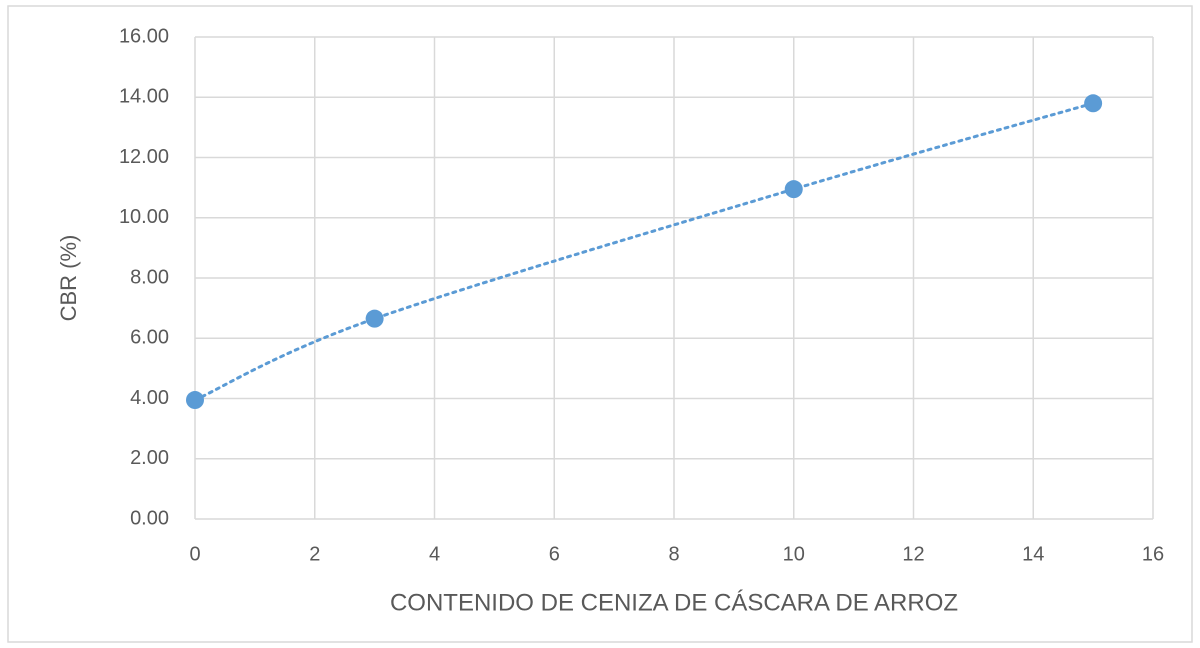  I want to click on y-tick-label: 4.00, so click(149, 398).